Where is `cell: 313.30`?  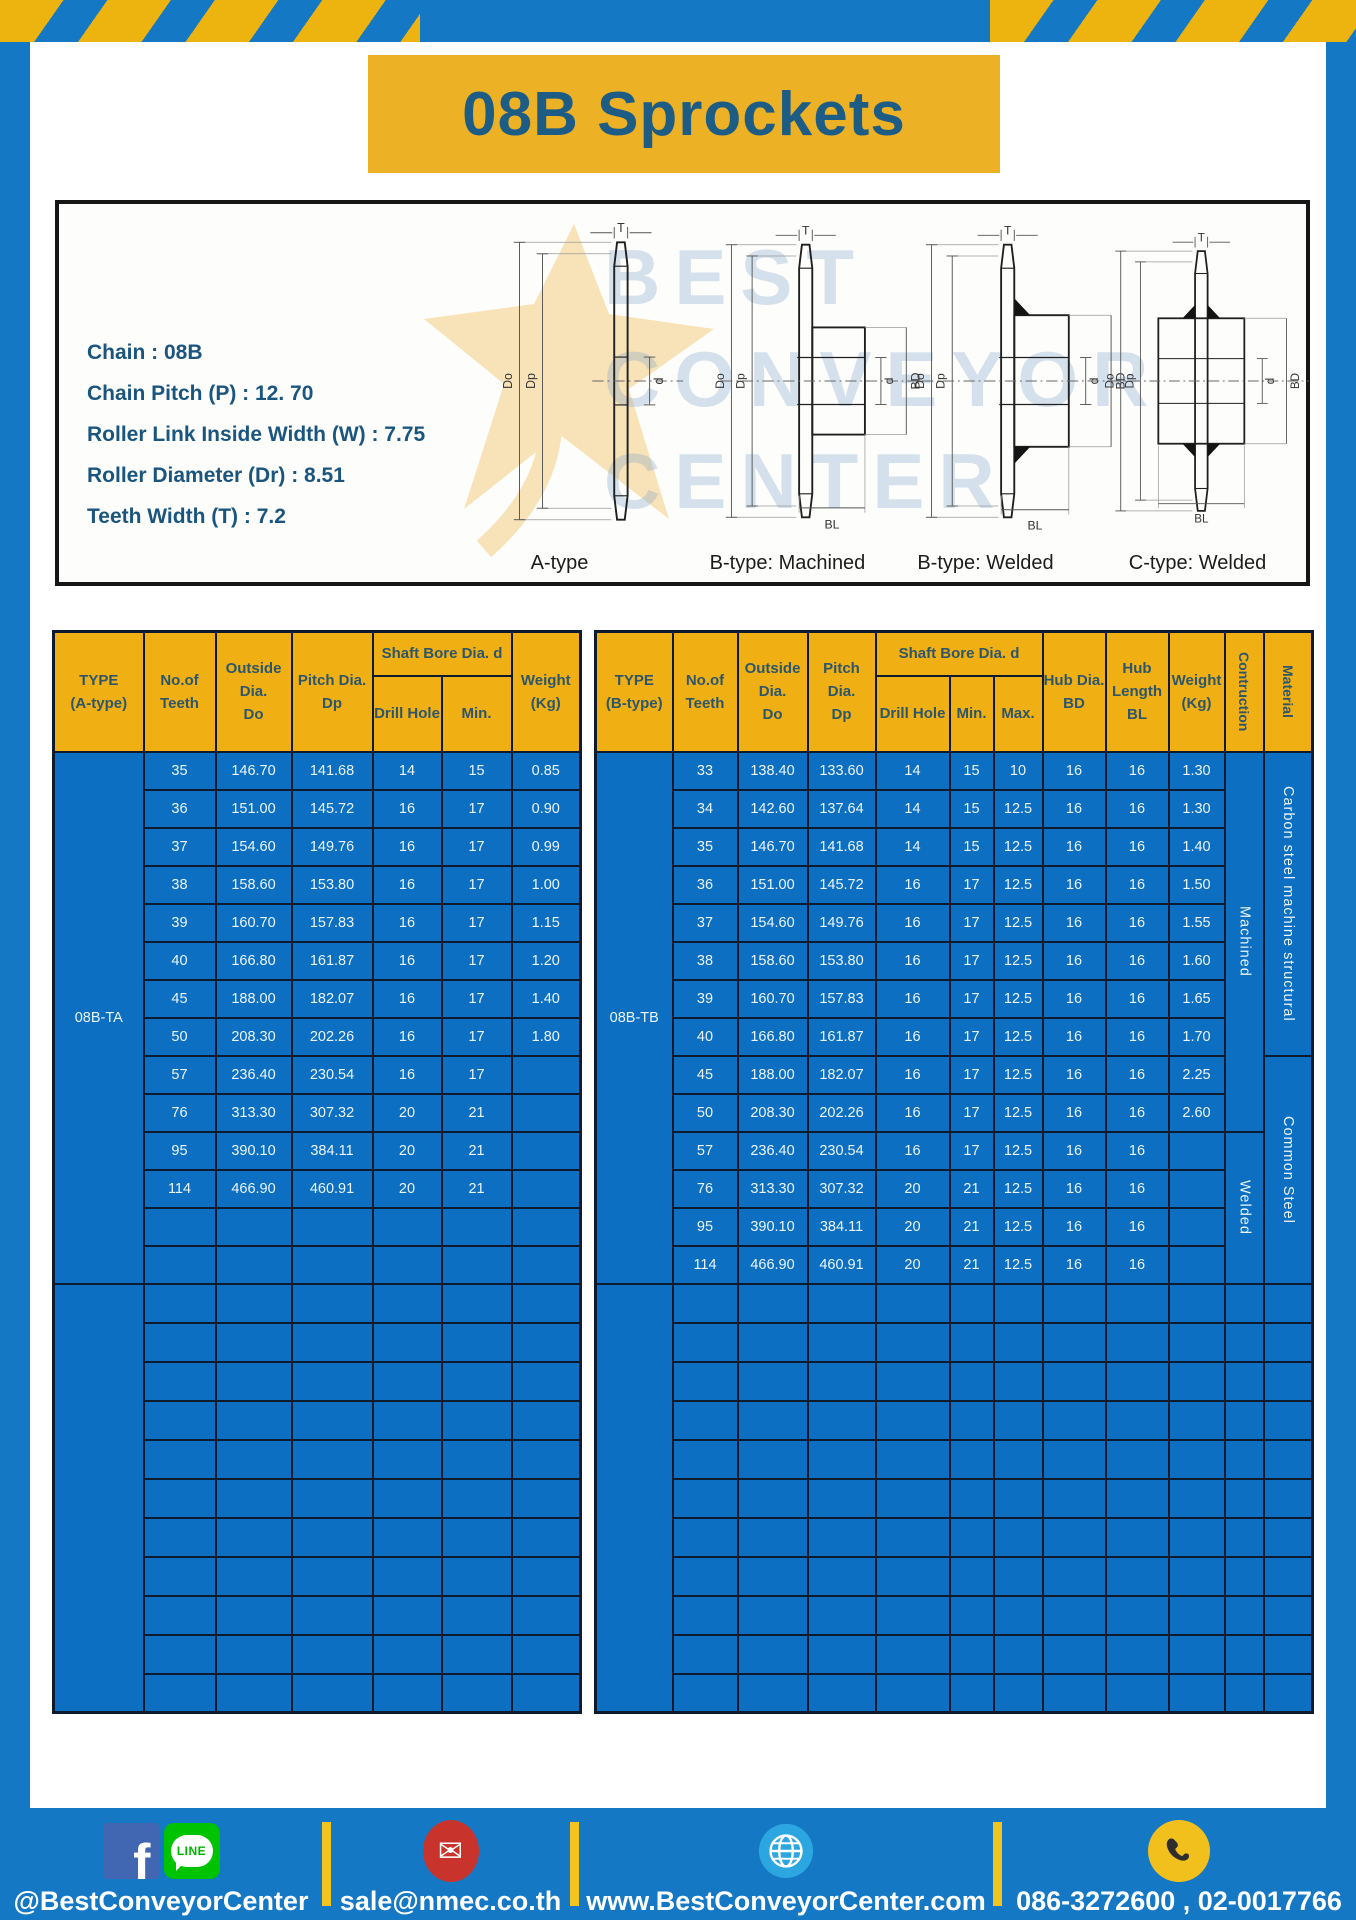 cell: 313.30 is located at coordinates (253, 1112).